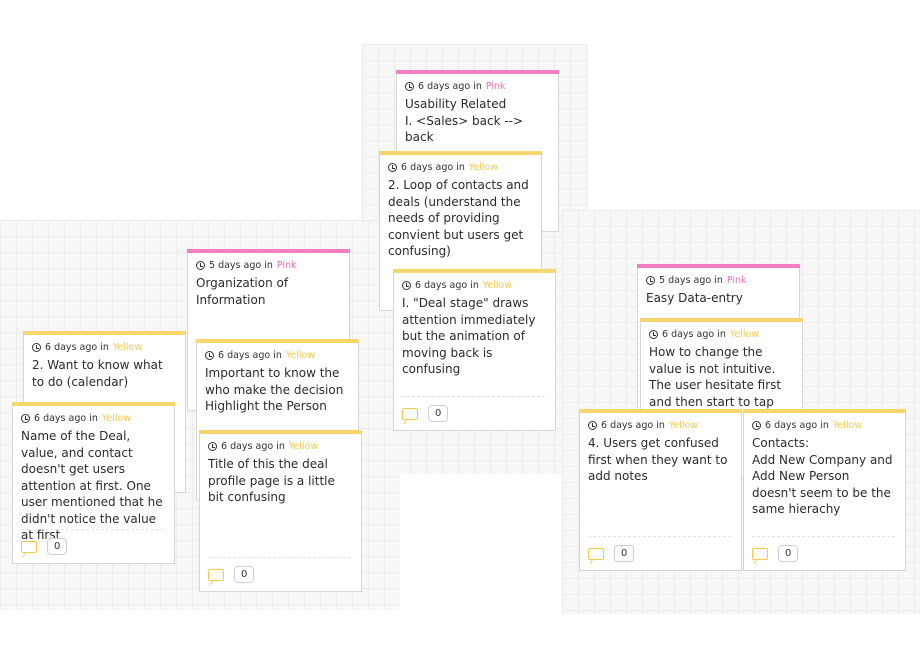 The height and width of the screenshot is (654, 920). What do you see at coordinates (97, 373) in the screenshot?
I see `note-text: 2. Want to know what to do (calendar)` at bounding box center [97, 373].